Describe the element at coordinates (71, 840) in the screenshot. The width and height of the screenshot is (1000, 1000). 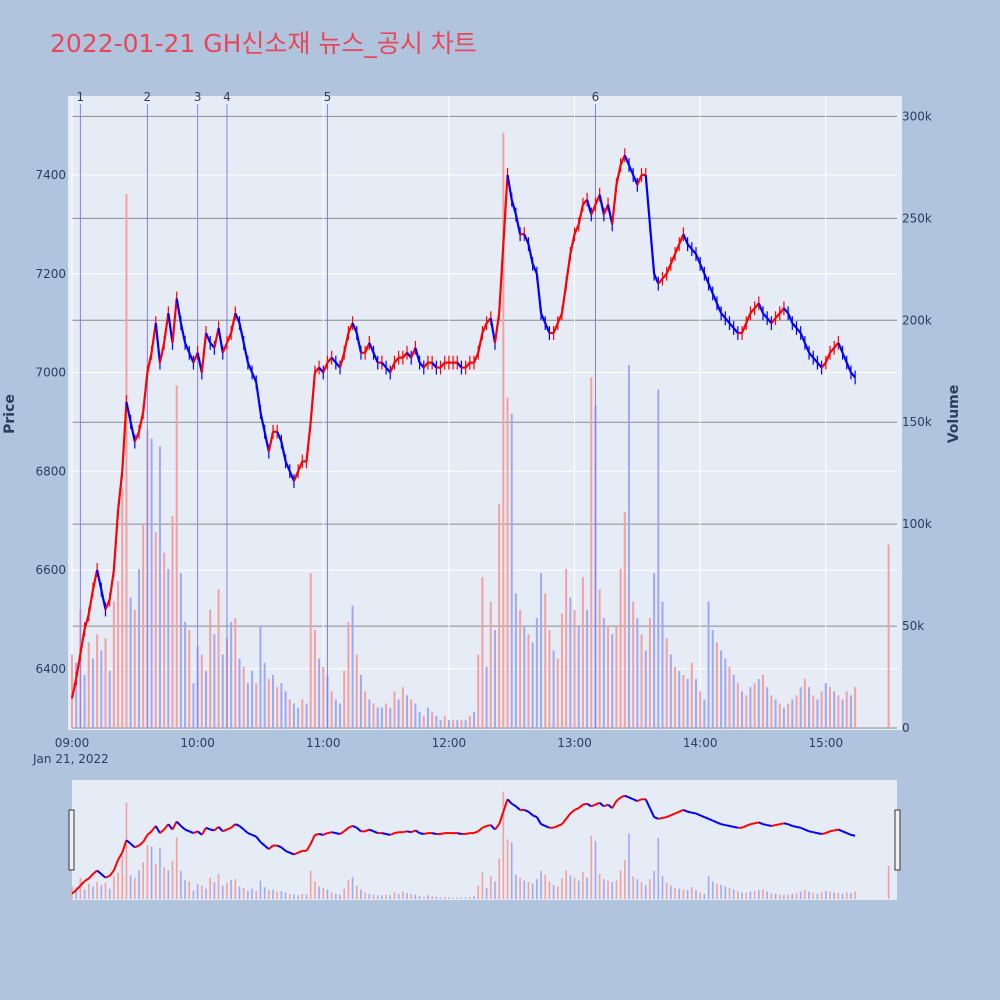
I see `range-slider-left-handle` at that location.